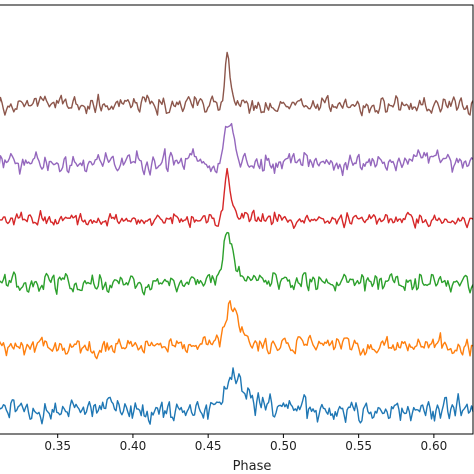 This screenshot has width=474, height=474. What do you see at coordinates (283, 446) in the screenshot?
I see `x-tick-label-4: 0.50` at bounding box center [283, 446].